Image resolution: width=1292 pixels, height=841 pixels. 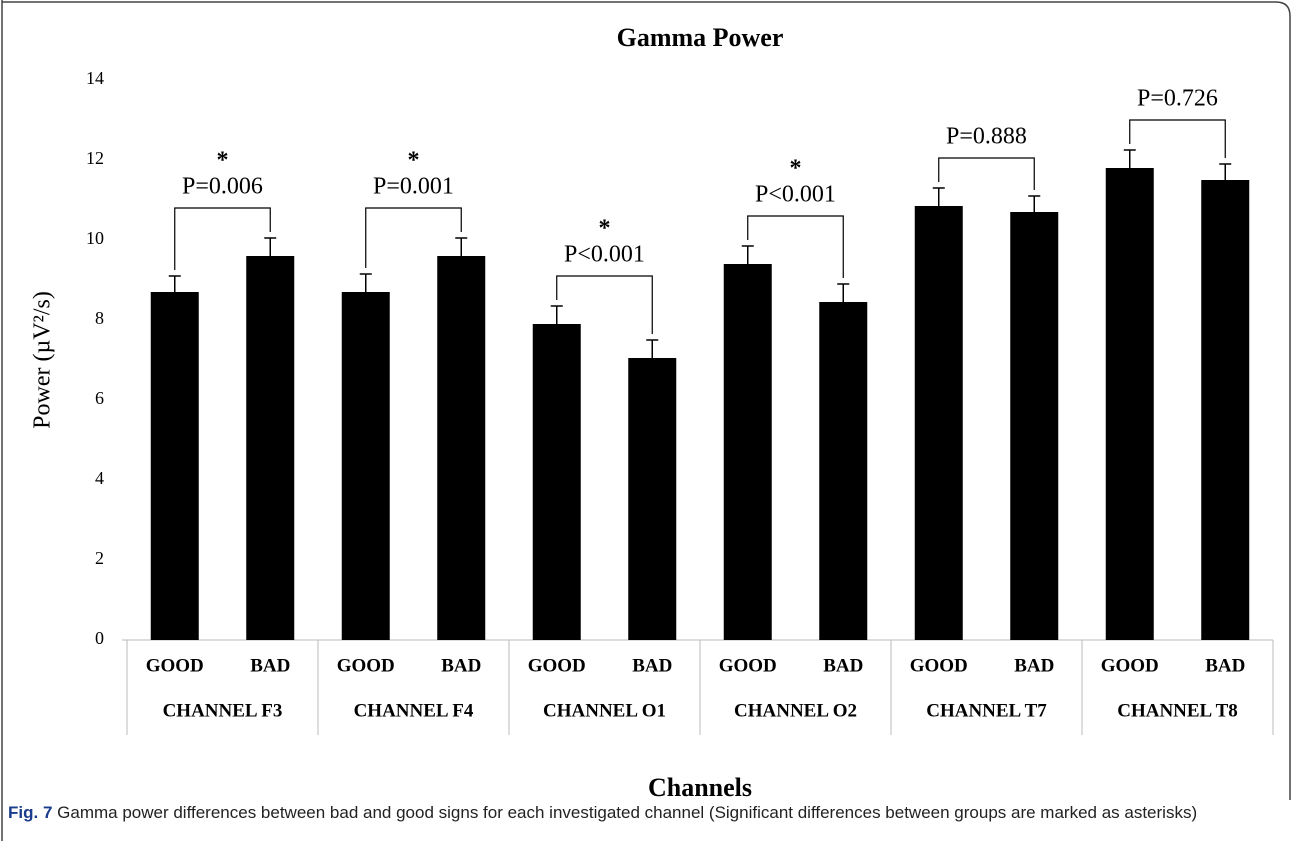 I want to click on y-tick-label: 6, so click(x=99, y=398).